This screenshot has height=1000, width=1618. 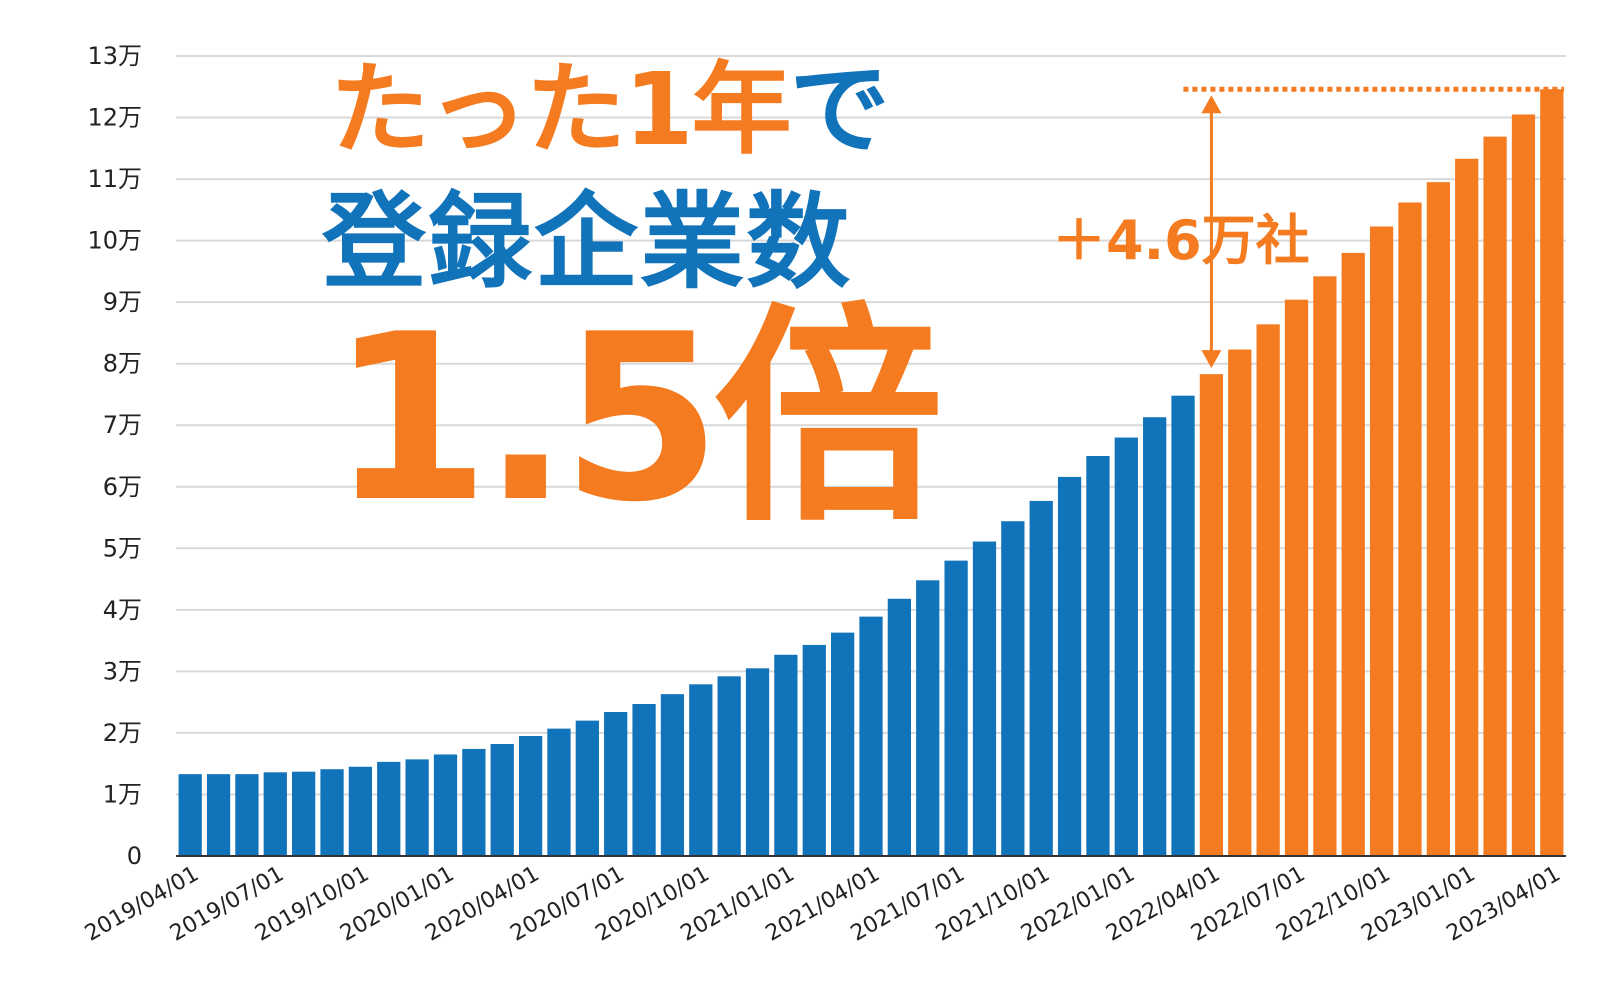 I want to click on headline-line-1: たった1年で, so click(x=610, y=110).